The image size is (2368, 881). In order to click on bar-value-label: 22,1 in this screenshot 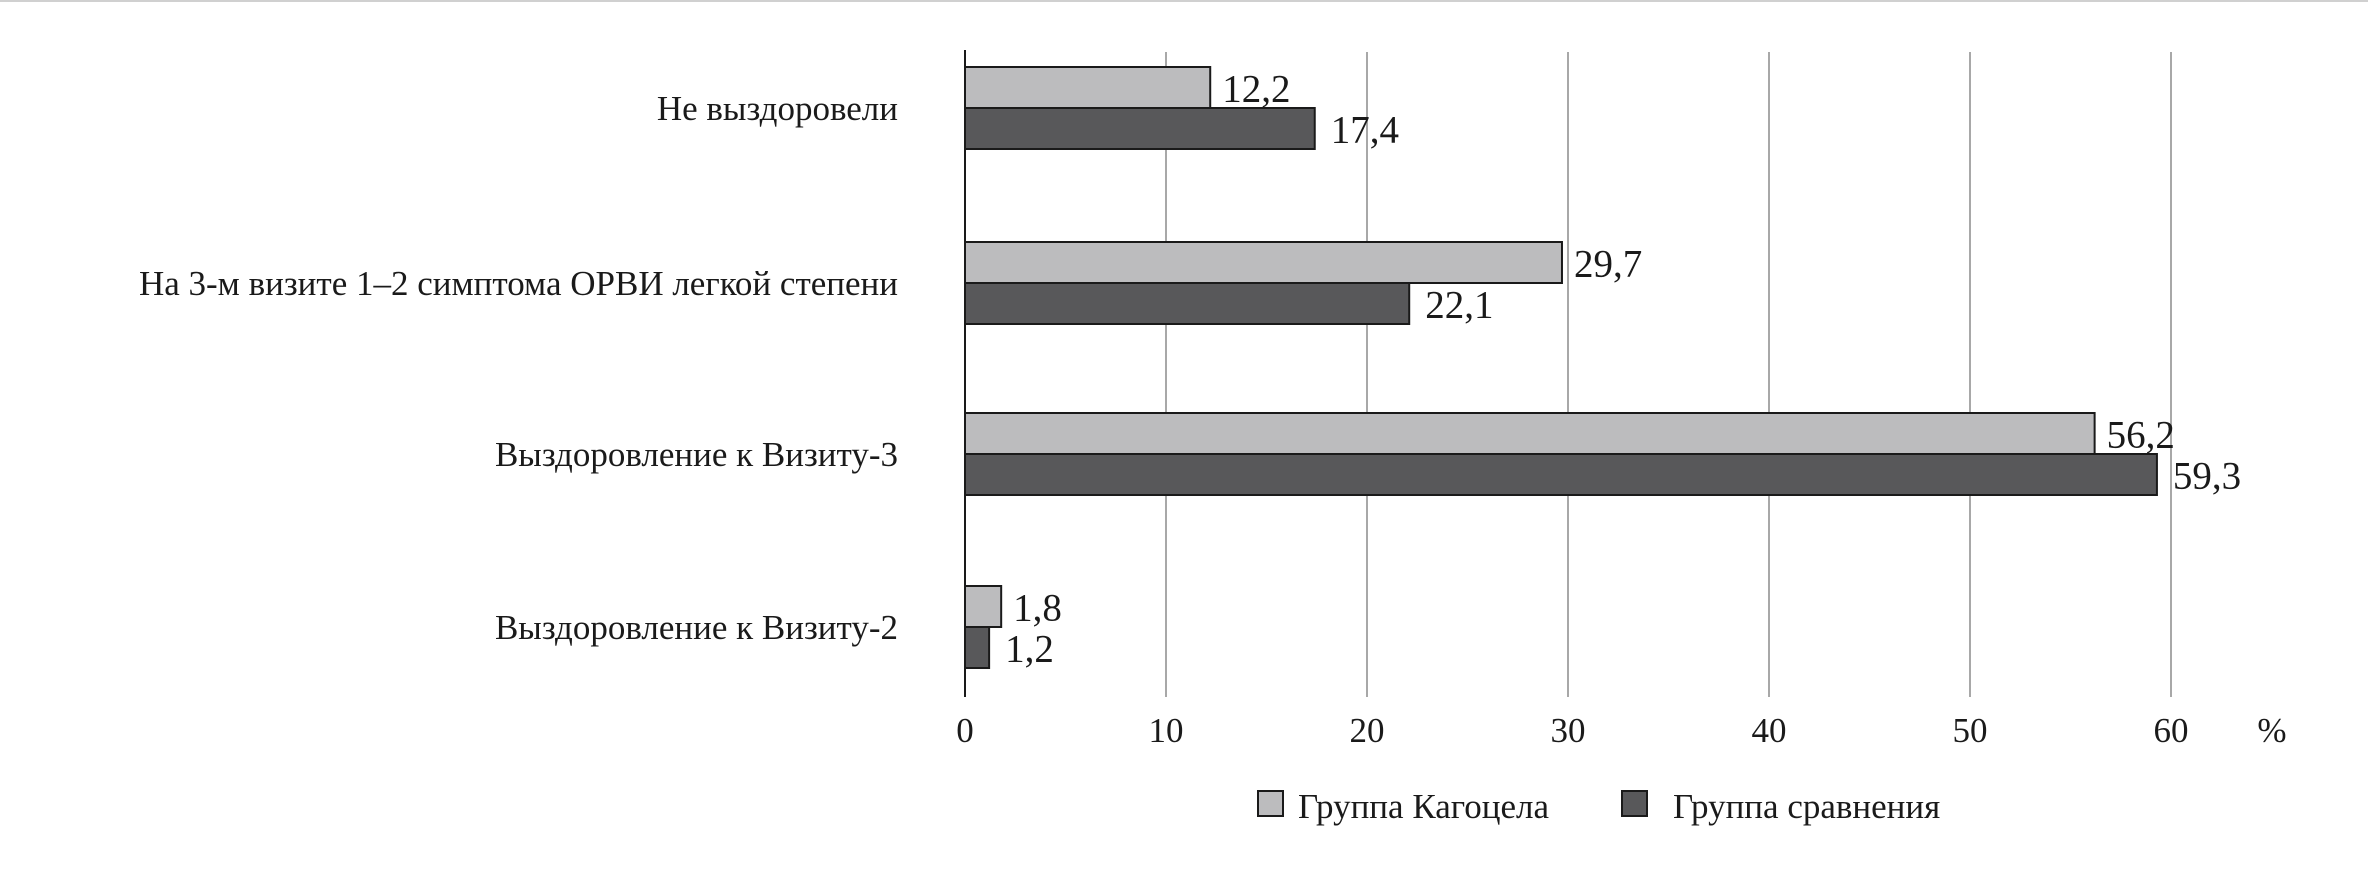, I will do `click(1459, 305)`.